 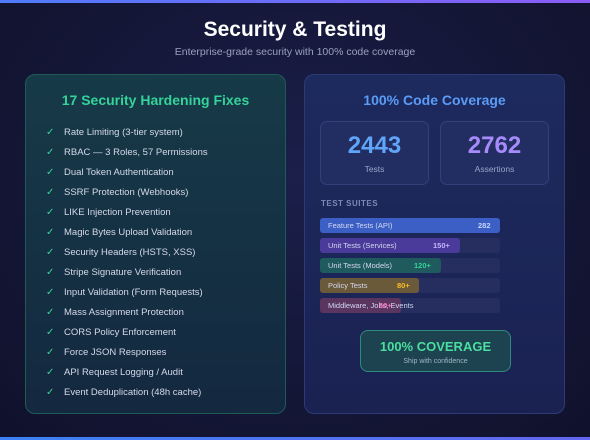 I want to click on security-fix-item: ✓ Stripe Signature Verification, so click(x=163, y=272).